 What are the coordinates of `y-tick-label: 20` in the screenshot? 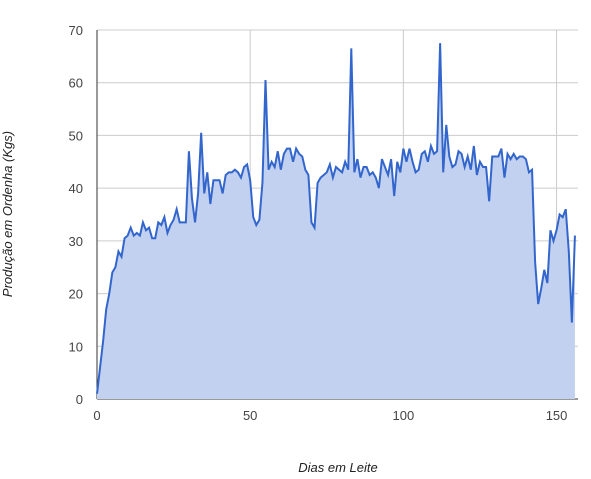 It's located at (76, 294).